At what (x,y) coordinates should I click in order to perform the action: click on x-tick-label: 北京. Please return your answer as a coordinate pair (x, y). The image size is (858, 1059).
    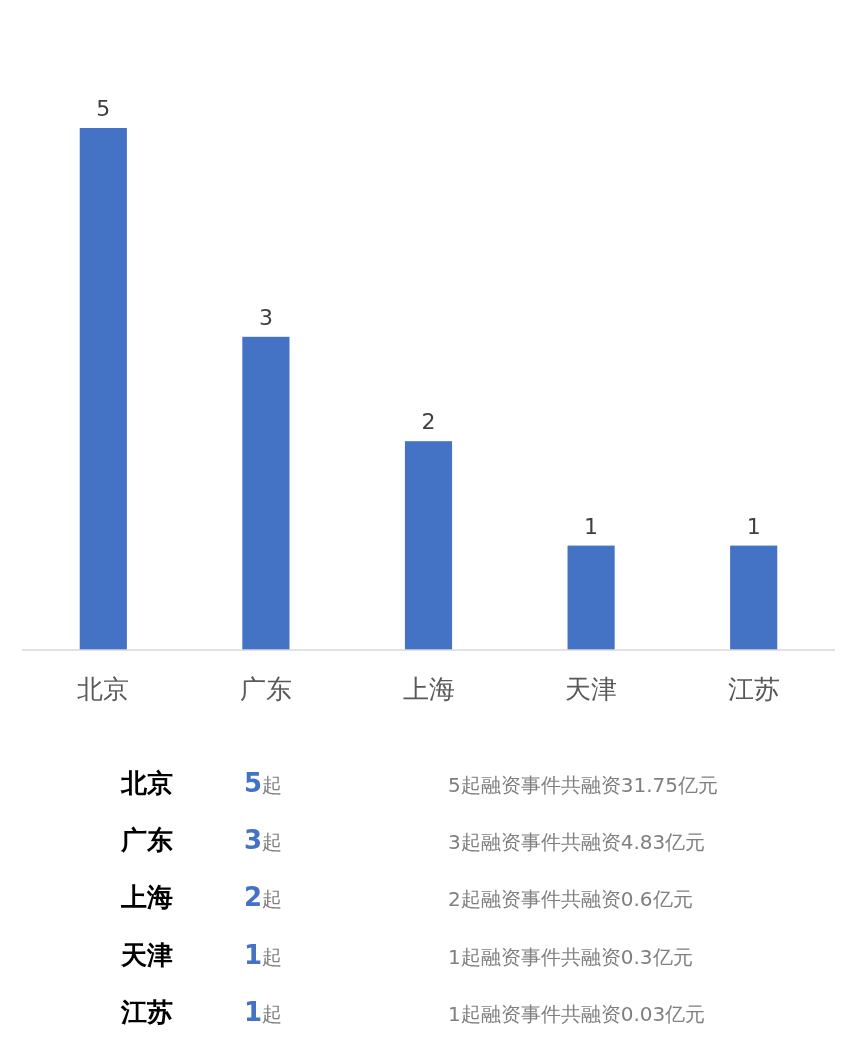
    Looking at the image, I should click on (103, 689).